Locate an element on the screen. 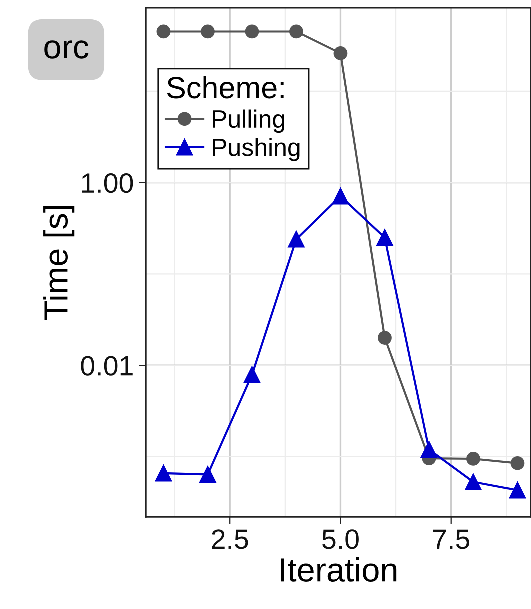 This screenshot has width=531, height=609. x-tick-label: 2.5 is located at coordinates (230, 540).